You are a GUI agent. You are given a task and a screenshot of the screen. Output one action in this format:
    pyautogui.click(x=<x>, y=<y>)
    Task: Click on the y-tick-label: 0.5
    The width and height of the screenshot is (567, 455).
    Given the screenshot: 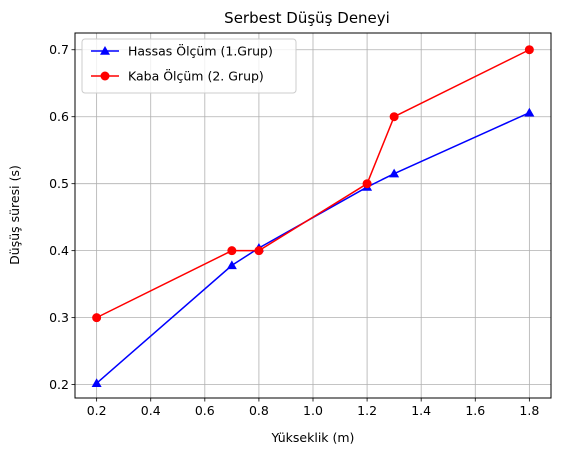 What is the action you would take?
    pyautogui.click(x=59, y=183)
    